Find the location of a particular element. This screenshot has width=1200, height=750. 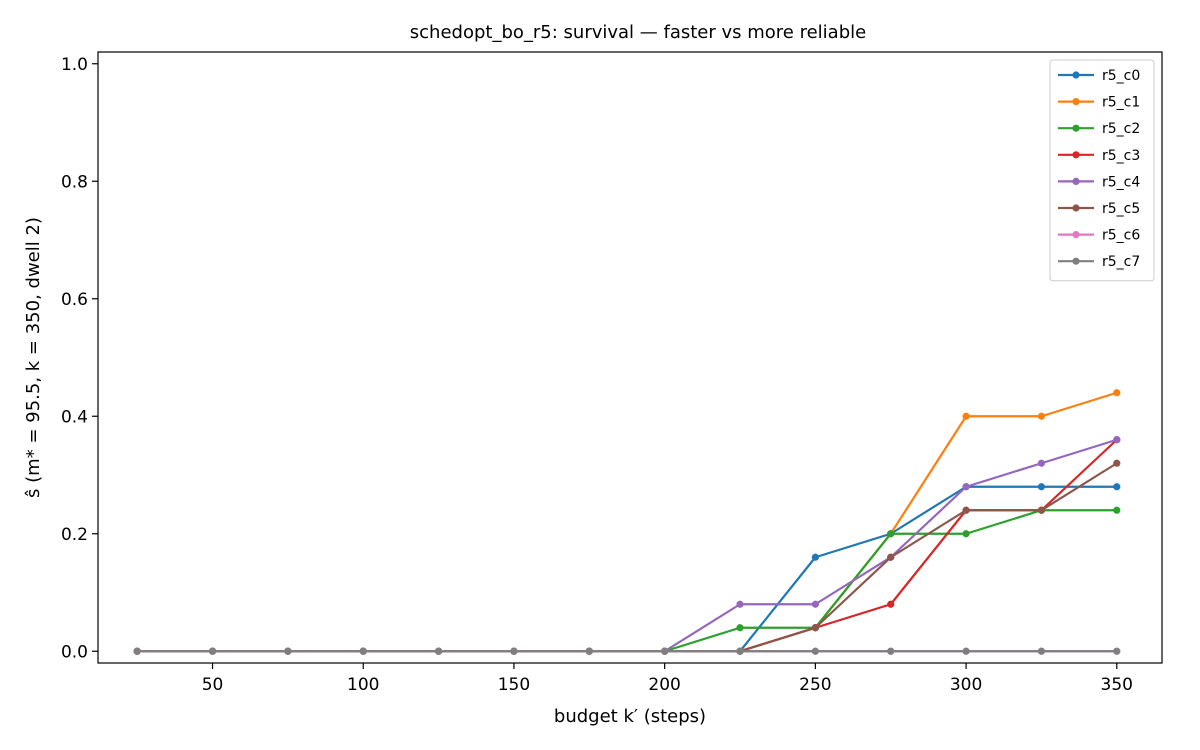

legend-label: r5_c7 is located at coordinates (1121, 262).